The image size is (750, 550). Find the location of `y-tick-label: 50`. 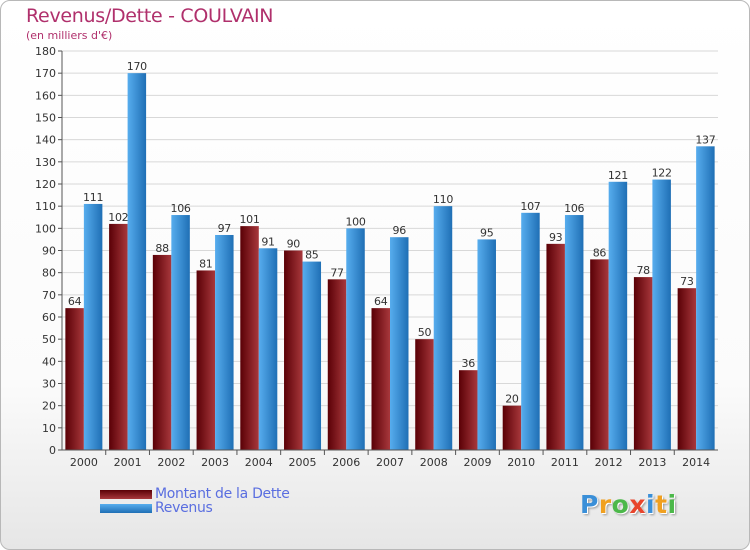

y-tick-label: 50 is located at coordinates (49, 339).